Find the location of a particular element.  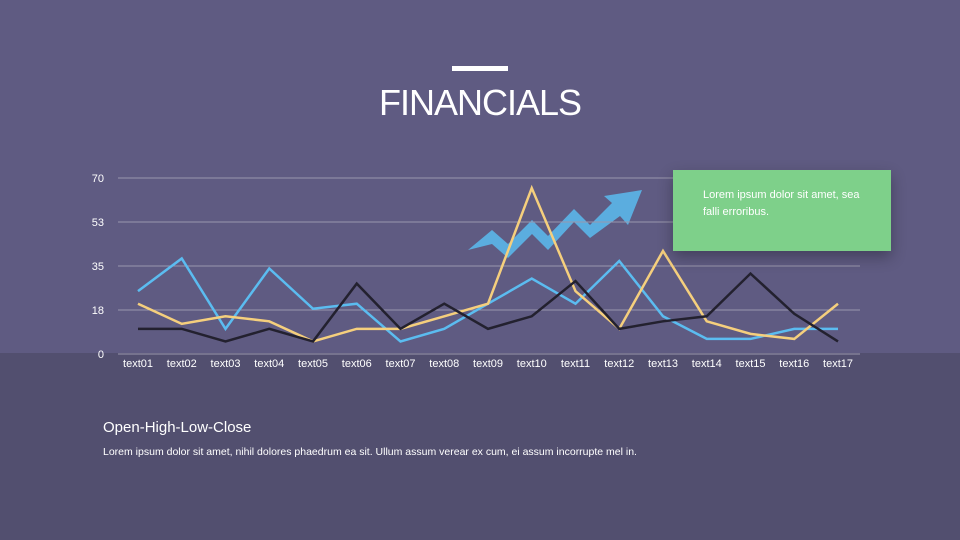

x-tick-label: text12 is located at coordinates (619, 364).